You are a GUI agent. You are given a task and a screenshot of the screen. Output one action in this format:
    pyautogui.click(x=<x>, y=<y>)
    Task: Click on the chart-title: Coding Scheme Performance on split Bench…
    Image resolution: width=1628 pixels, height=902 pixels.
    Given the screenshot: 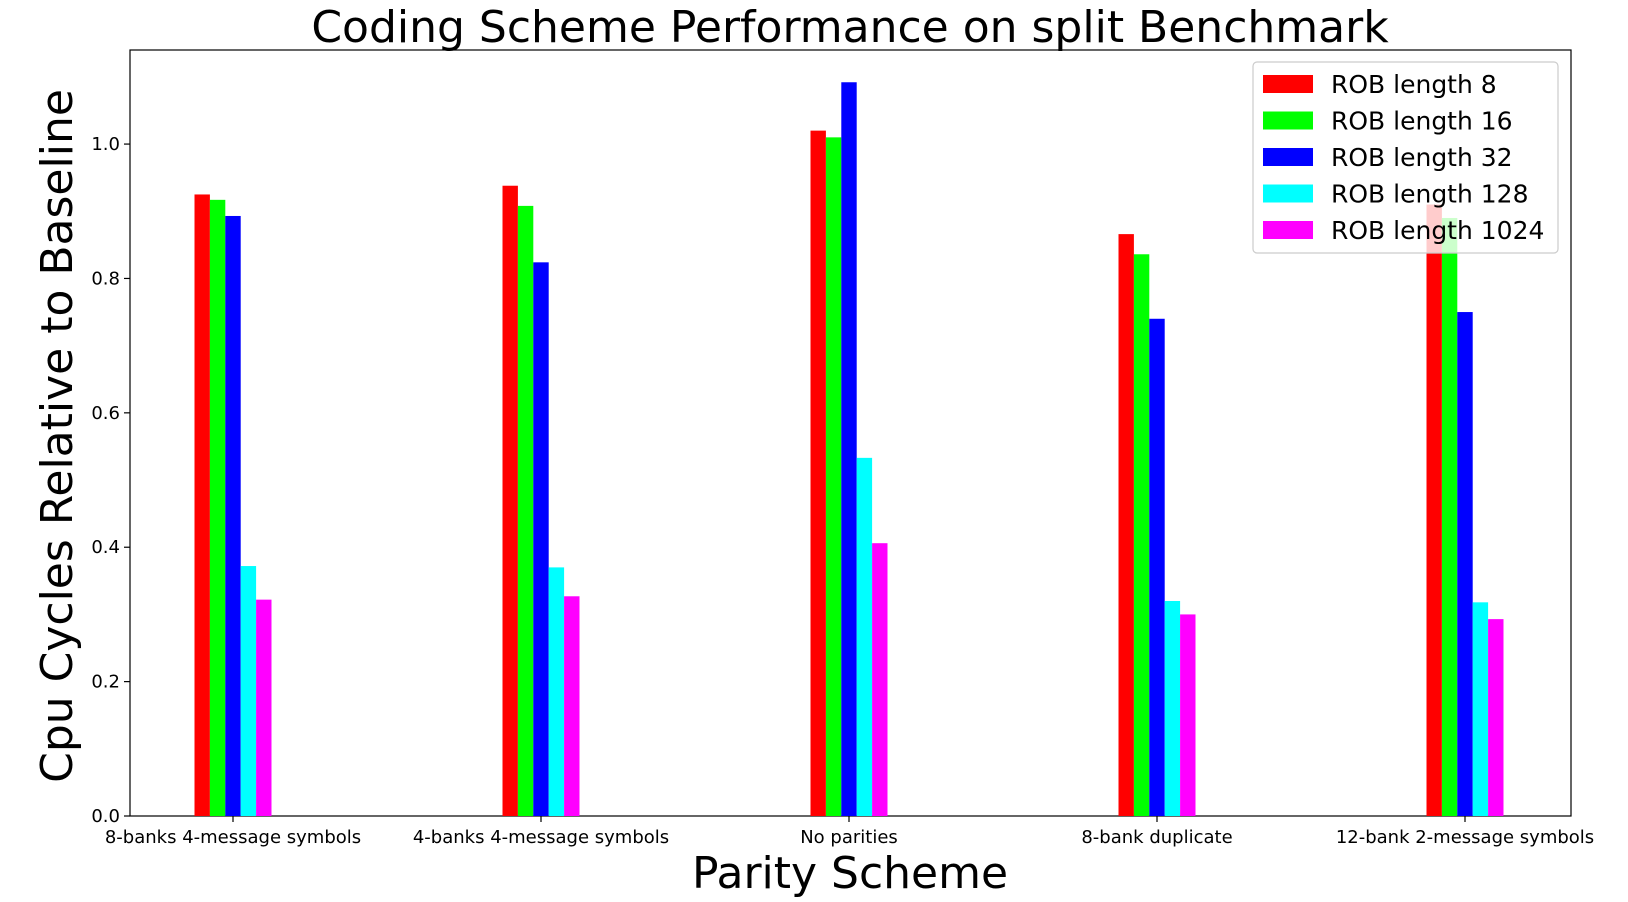 What is the action you would take?
    pyautogui.click(x=850, y=27)
    